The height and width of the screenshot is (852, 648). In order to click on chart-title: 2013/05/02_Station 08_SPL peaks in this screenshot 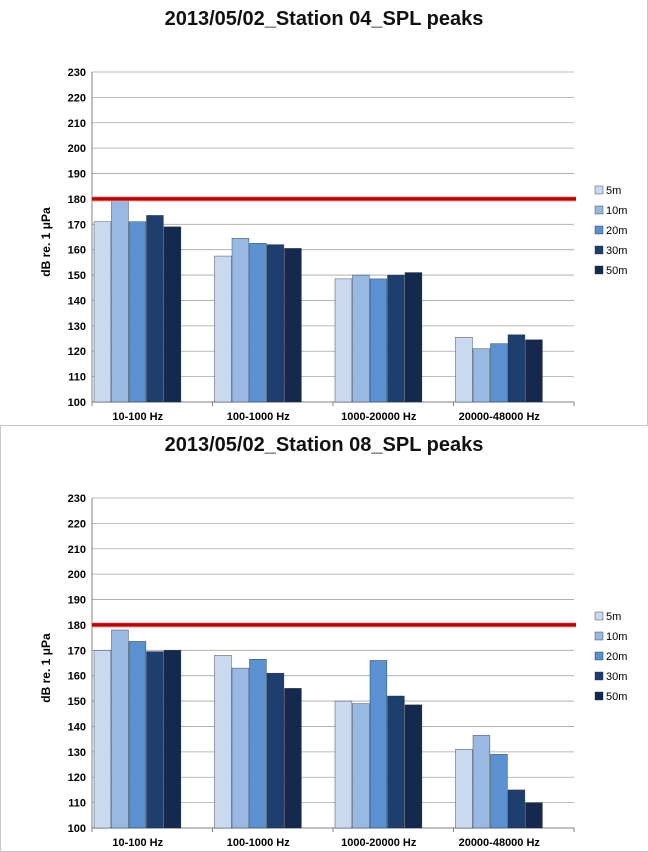, I will do `click(324, 445)`.